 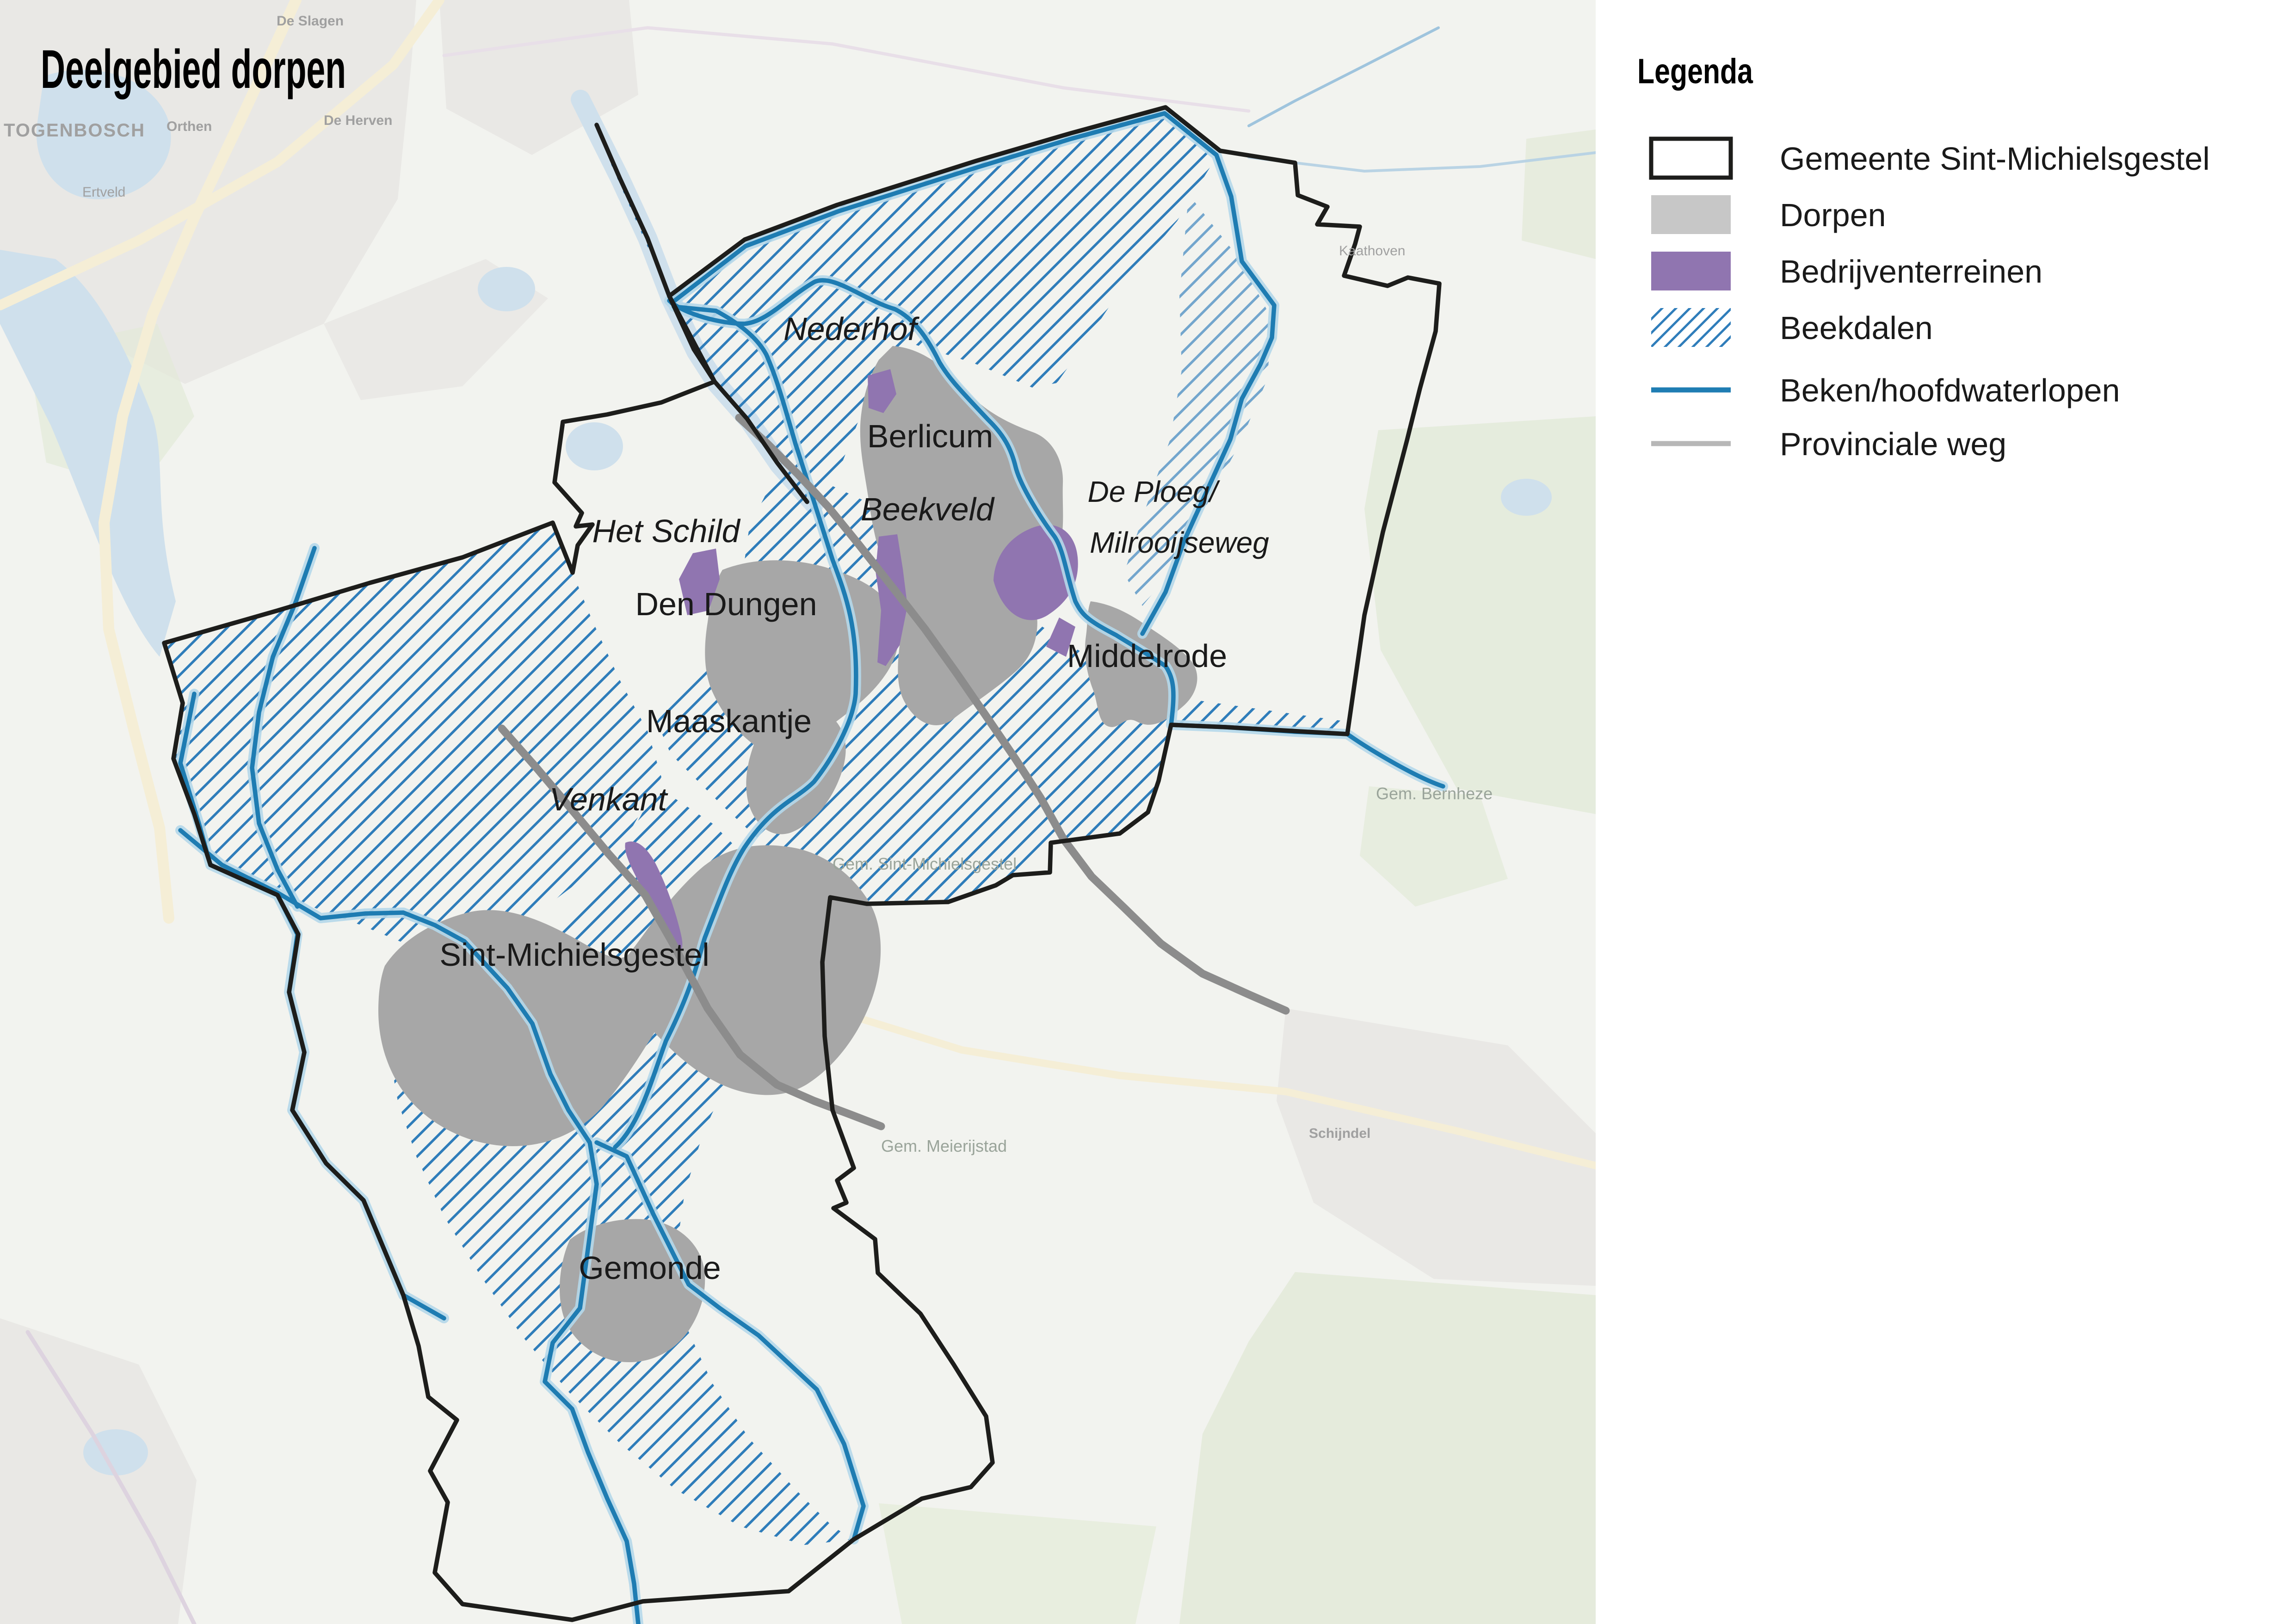 What do you see at coordinates (851, 660) in the screenshot?
I see `business-areas` at bounding box center [851, 660].